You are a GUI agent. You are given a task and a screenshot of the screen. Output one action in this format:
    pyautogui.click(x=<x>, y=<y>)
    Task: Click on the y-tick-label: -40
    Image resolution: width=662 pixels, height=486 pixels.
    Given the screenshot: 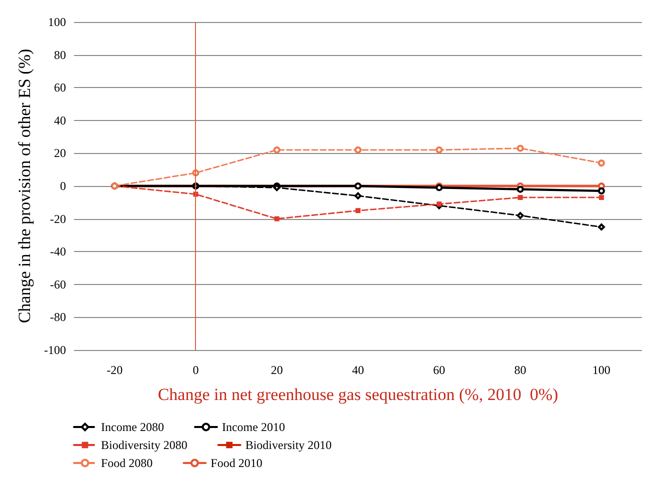 What is the action you would take?
    pyautogui.click(x=58, y=251)
    